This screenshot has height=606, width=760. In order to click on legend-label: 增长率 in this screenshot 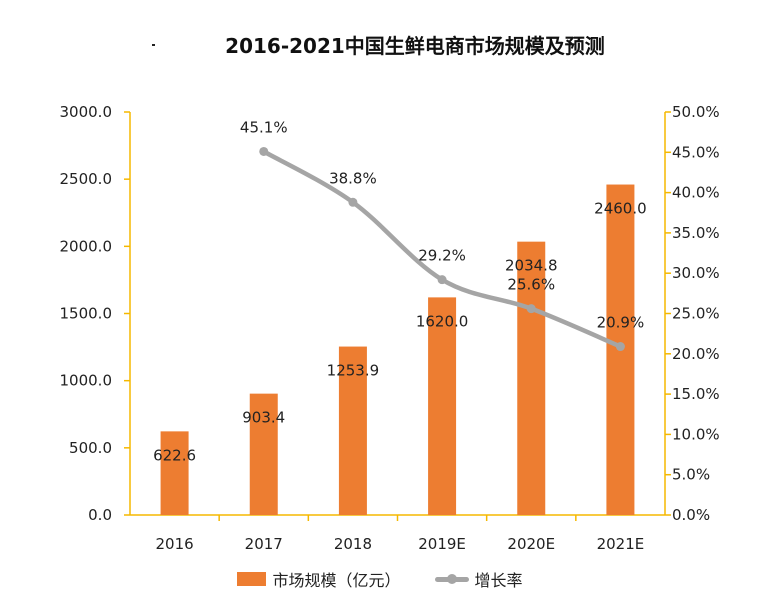, I will do `click(498, 580)`.